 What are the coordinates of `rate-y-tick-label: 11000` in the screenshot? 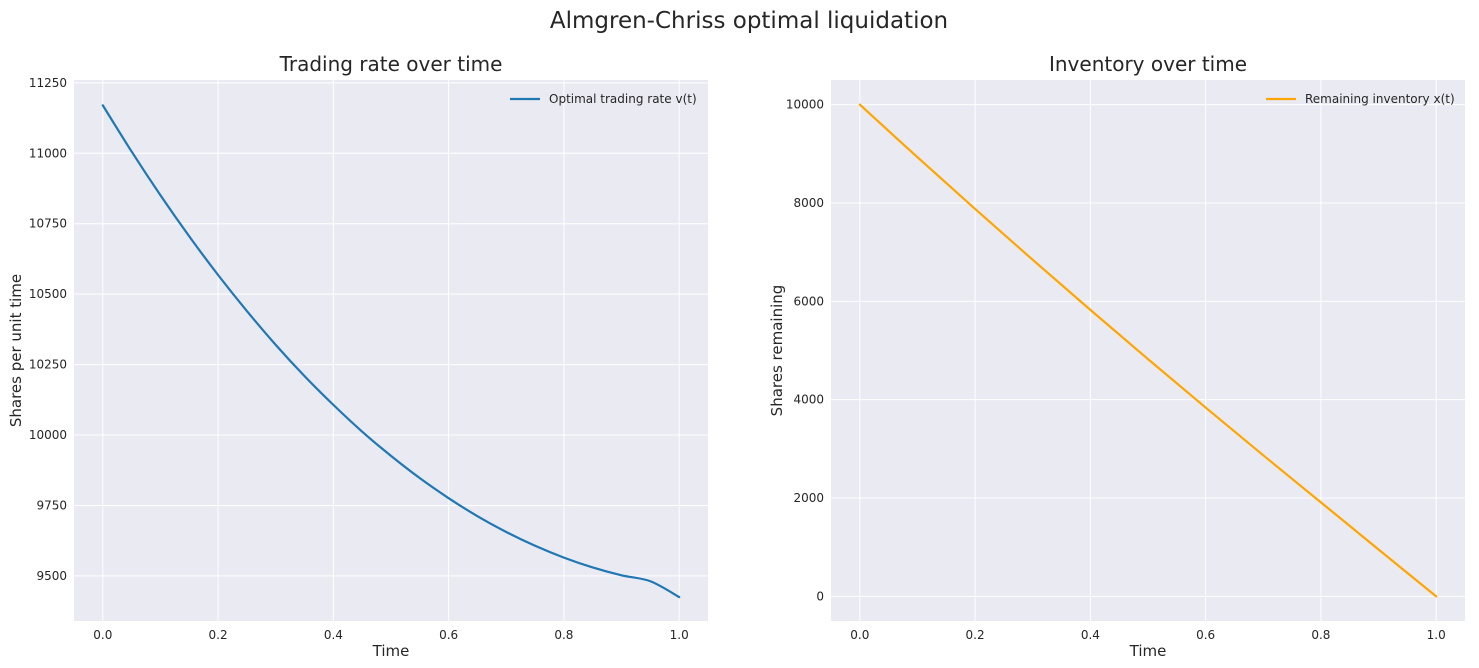 It's located at (48, 153).